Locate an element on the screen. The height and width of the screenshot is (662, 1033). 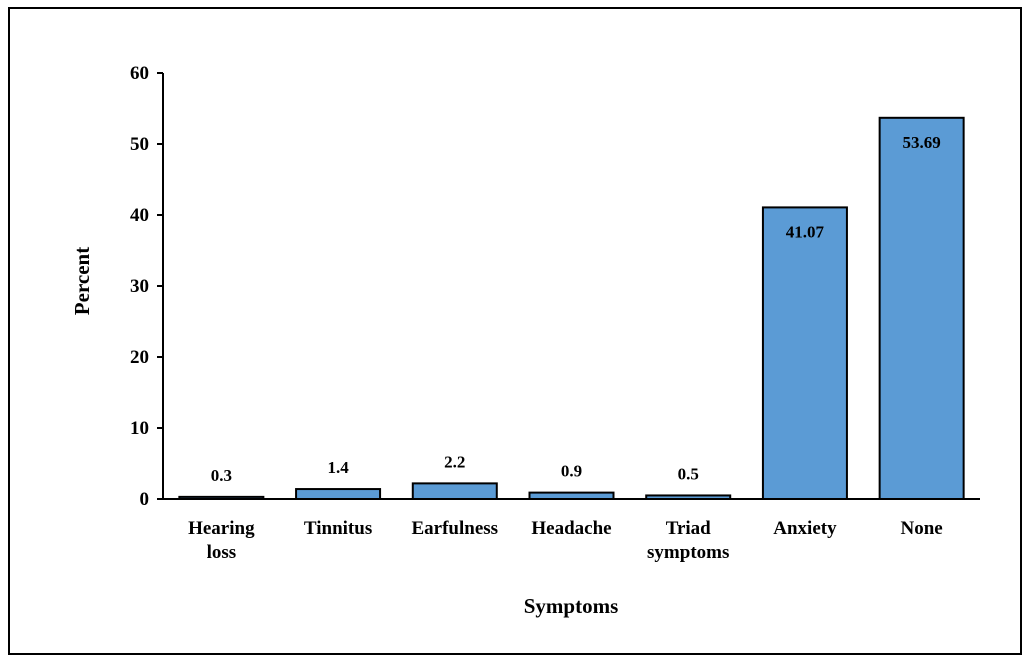
y-tick-label: 0 is located at coordinates (145, 499).